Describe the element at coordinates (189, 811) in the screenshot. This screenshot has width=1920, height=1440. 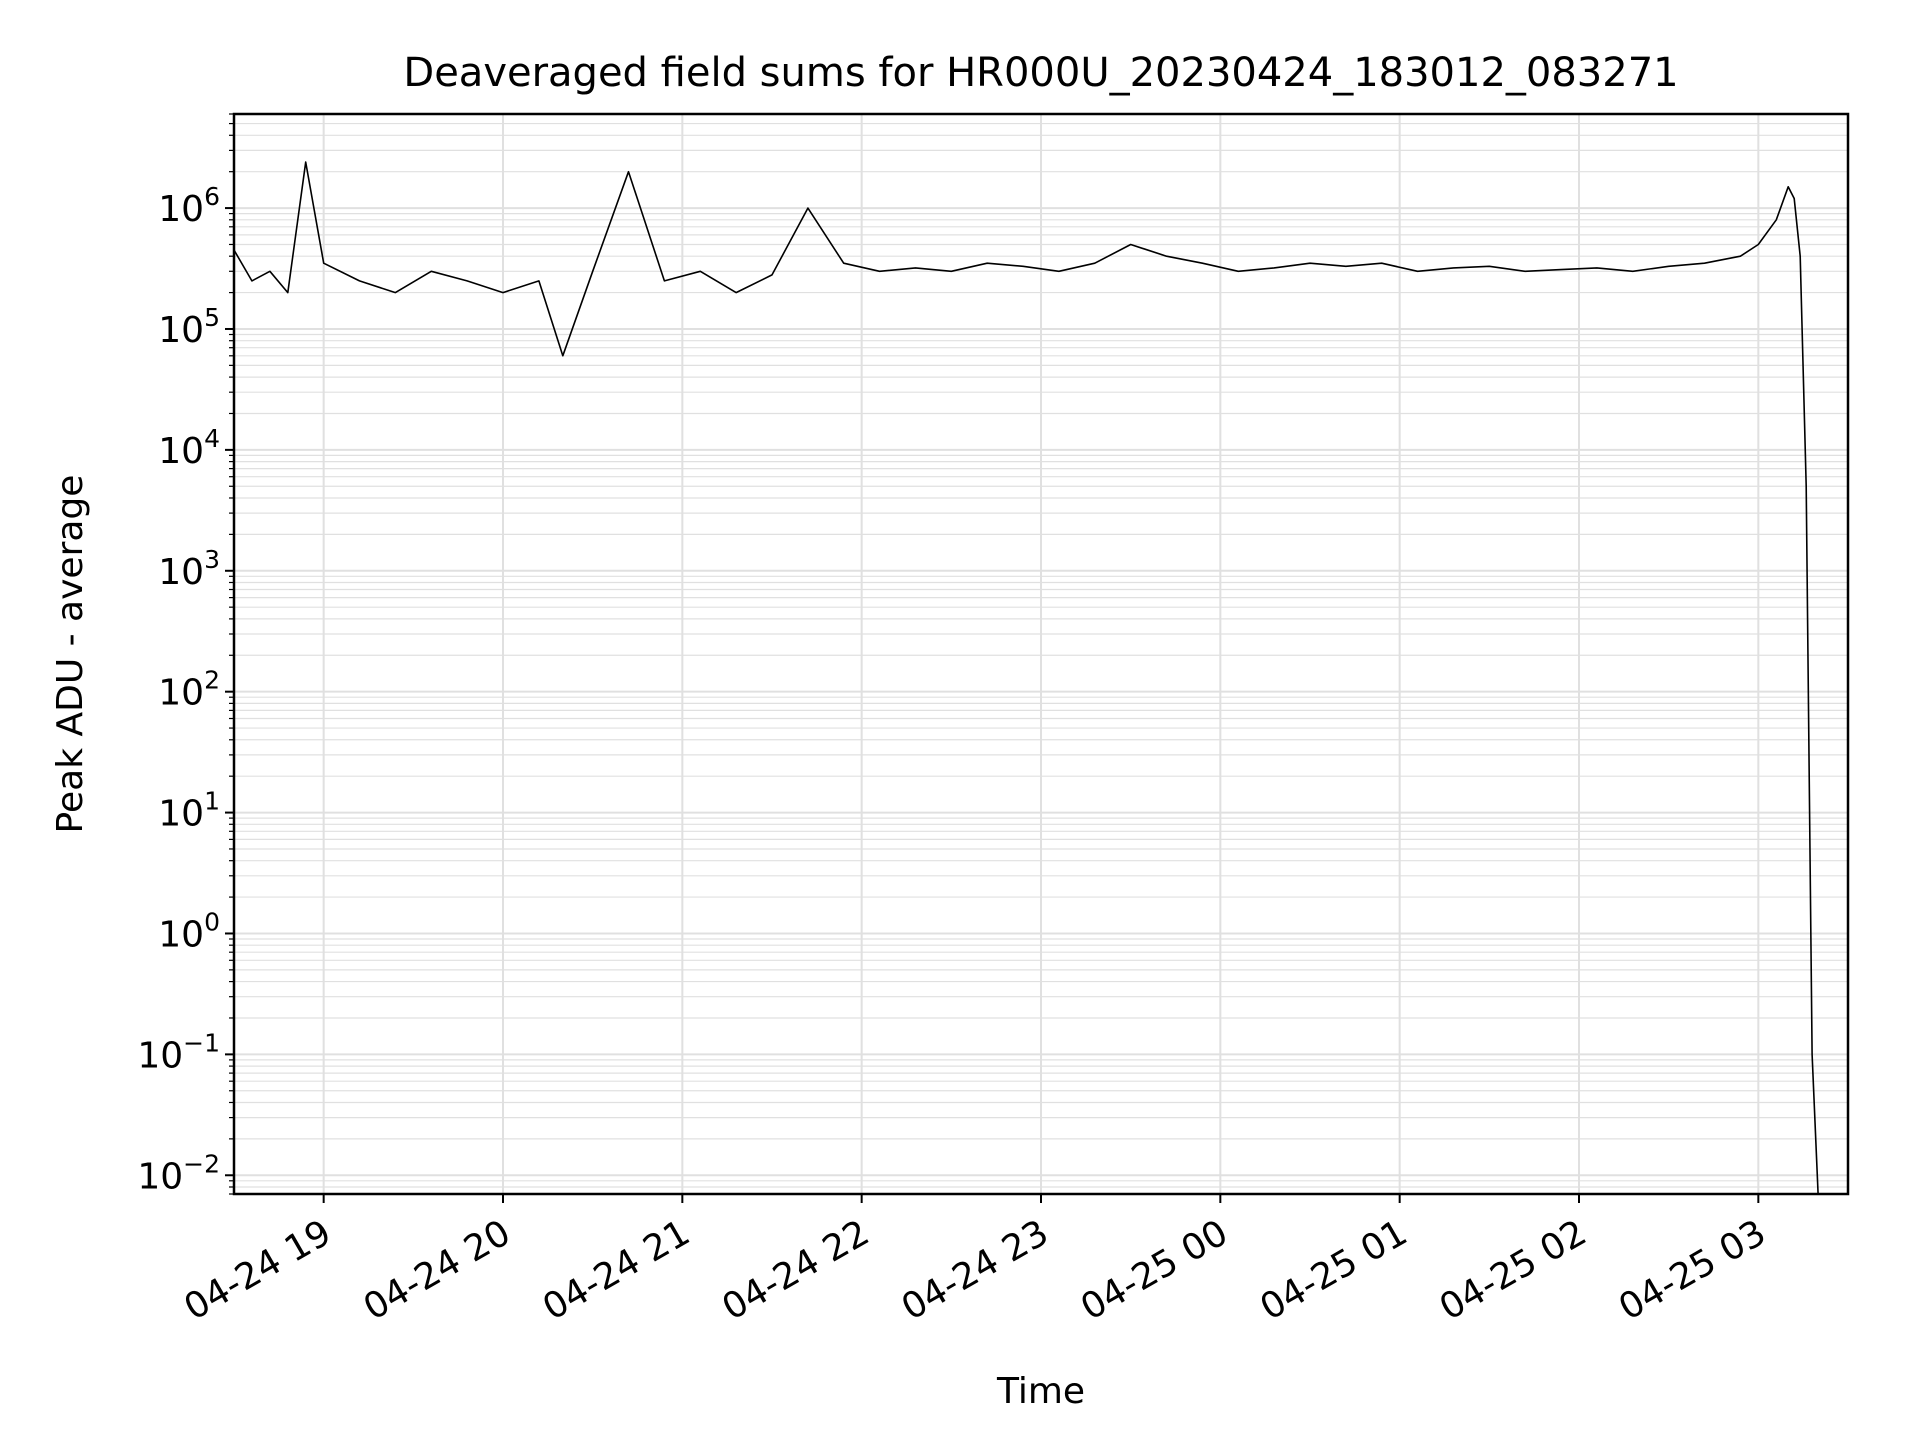
I see `y-tick-label: 10¹` at that location.